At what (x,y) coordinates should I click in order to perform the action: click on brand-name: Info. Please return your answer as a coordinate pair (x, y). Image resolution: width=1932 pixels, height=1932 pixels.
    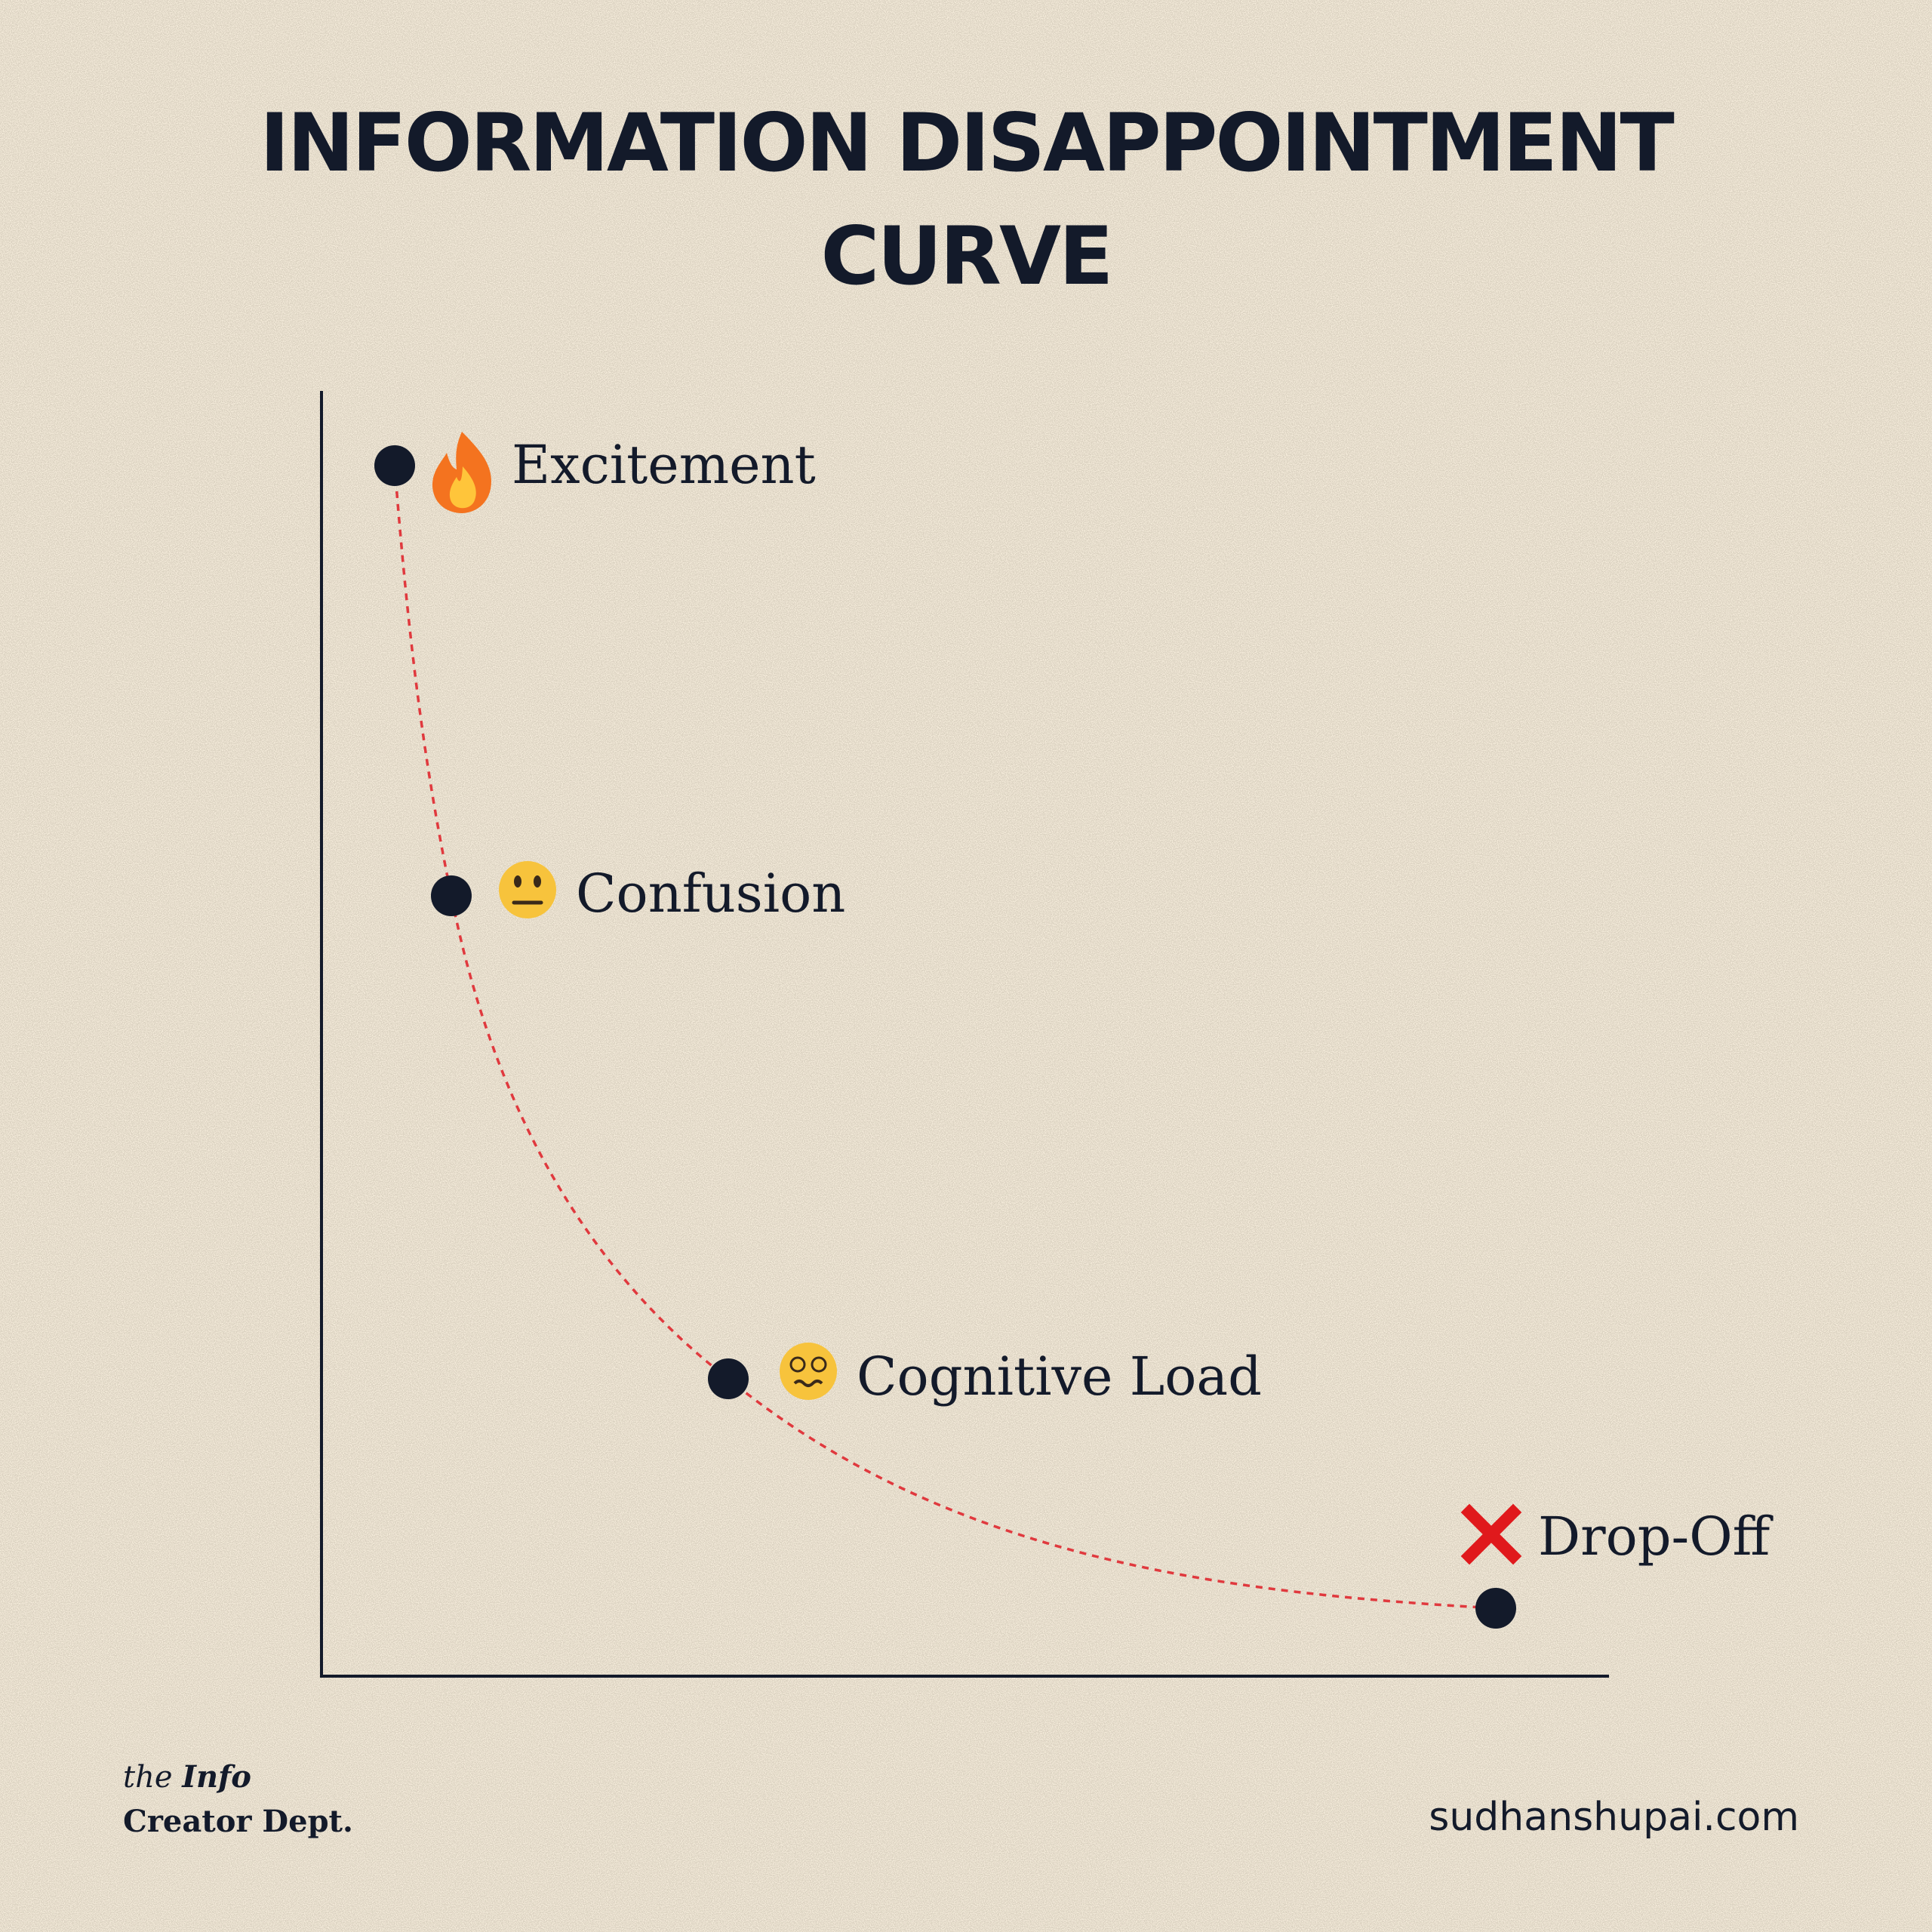
    Looking at the image, I should click on (216, 1777).